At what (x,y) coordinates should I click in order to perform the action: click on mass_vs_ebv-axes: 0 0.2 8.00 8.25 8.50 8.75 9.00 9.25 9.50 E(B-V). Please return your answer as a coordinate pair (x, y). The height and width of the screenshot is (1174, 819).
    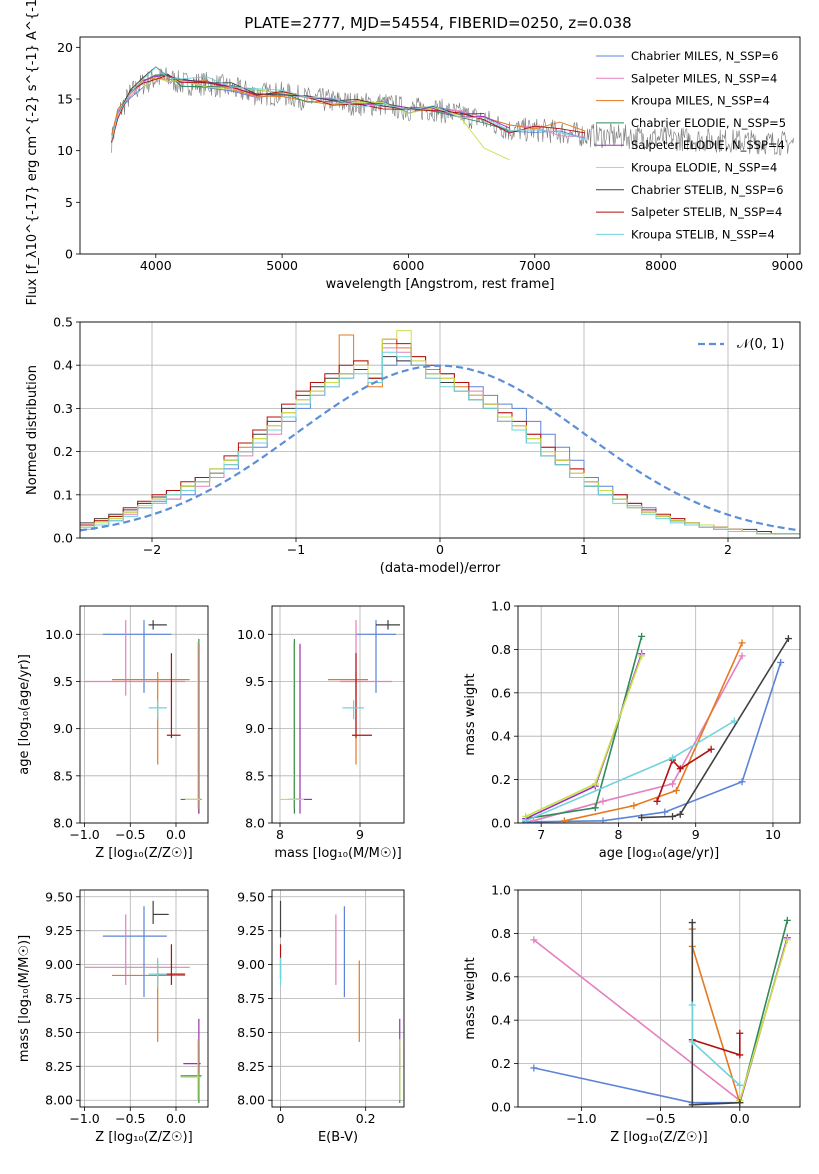
    Looking at the image, I should click on (321, 1017).